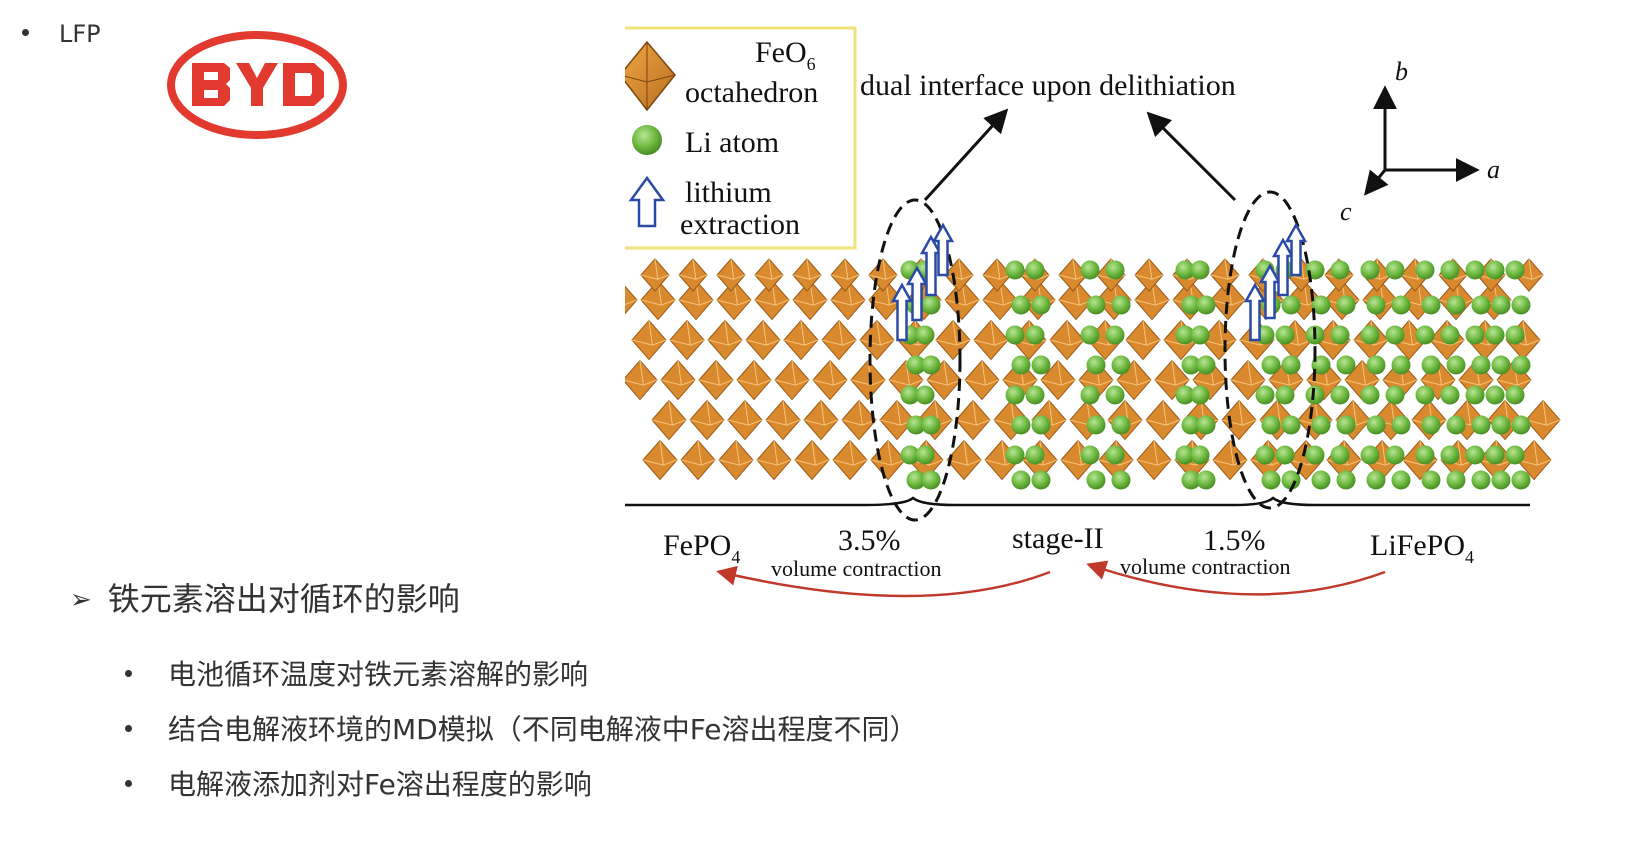 This screenshot has height=846, width=1645. Describe the element at coordinates (1270, 291) in the screenshot. I see `lithium-extraction-arrow` at that location.